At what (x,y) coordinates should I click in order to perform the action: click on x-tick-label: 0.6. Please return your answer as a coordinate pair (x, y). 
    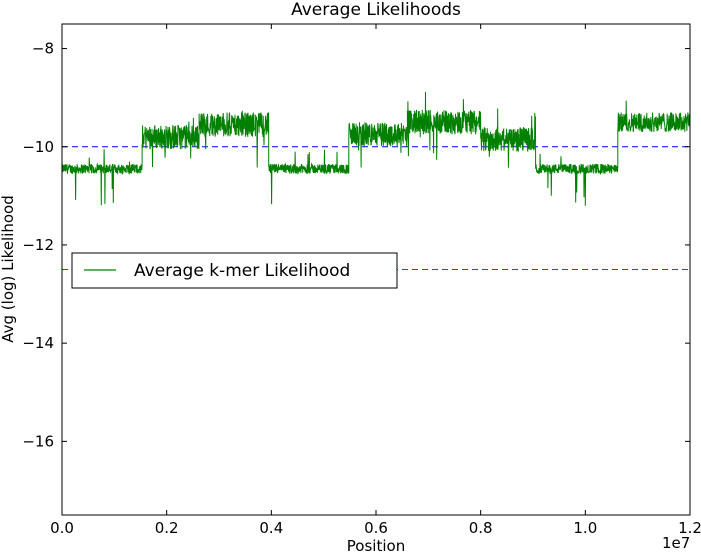
    Looking at the image, I should click on (376, 528).